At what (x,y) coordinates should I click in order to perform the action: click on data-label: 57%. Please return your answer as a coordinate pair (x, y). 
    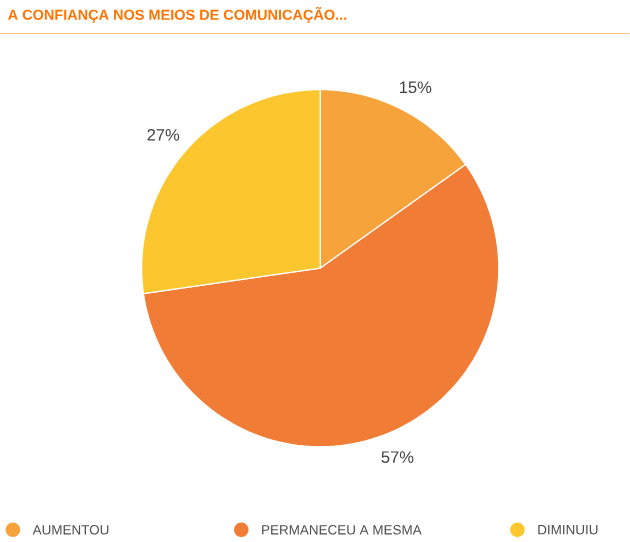
    Looking at the image, I should click on (397, 457).